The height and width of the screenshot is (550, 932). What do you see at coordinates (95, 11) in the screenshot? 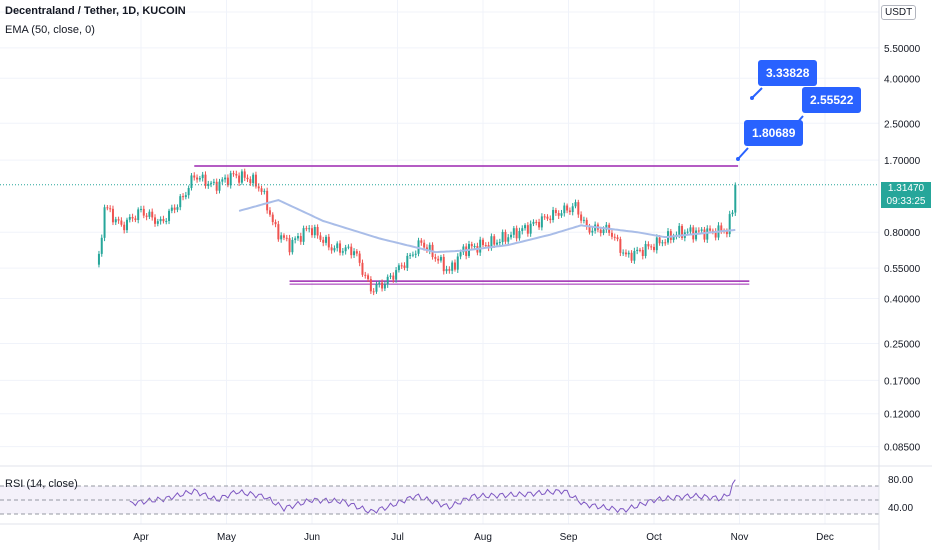
I see `symbol-title: Decentraland / Tether, 1D, KUCOIN` at bounding box center [95, 11].